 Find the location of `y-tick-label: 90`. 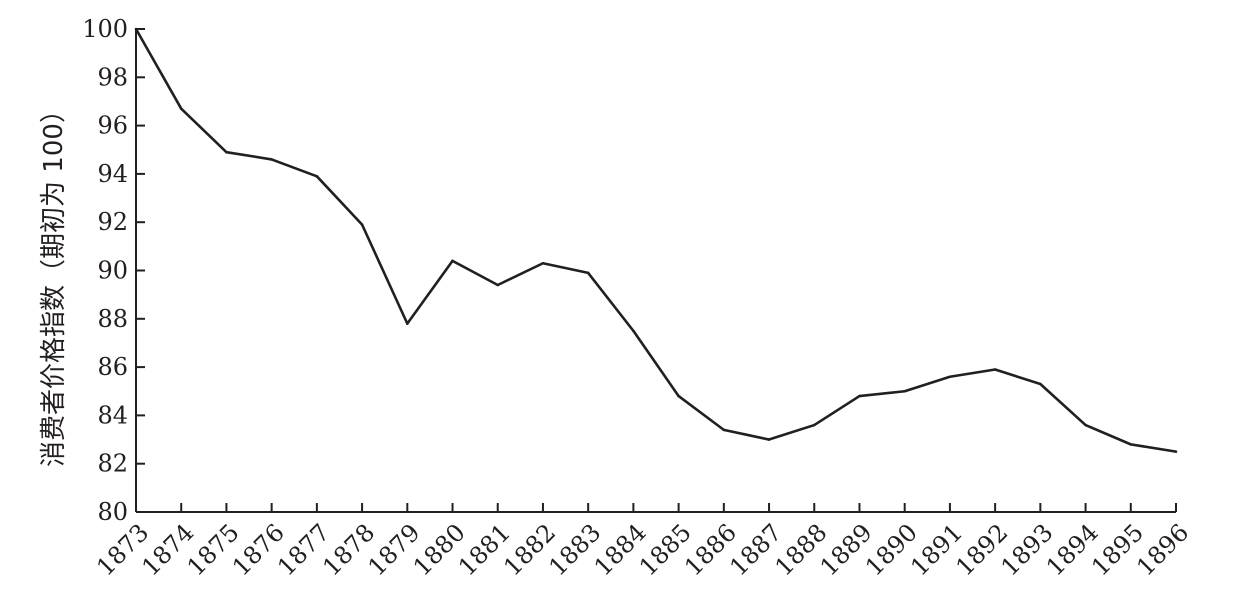

y-tick-label: 90 is located at coordinates (112, 271).